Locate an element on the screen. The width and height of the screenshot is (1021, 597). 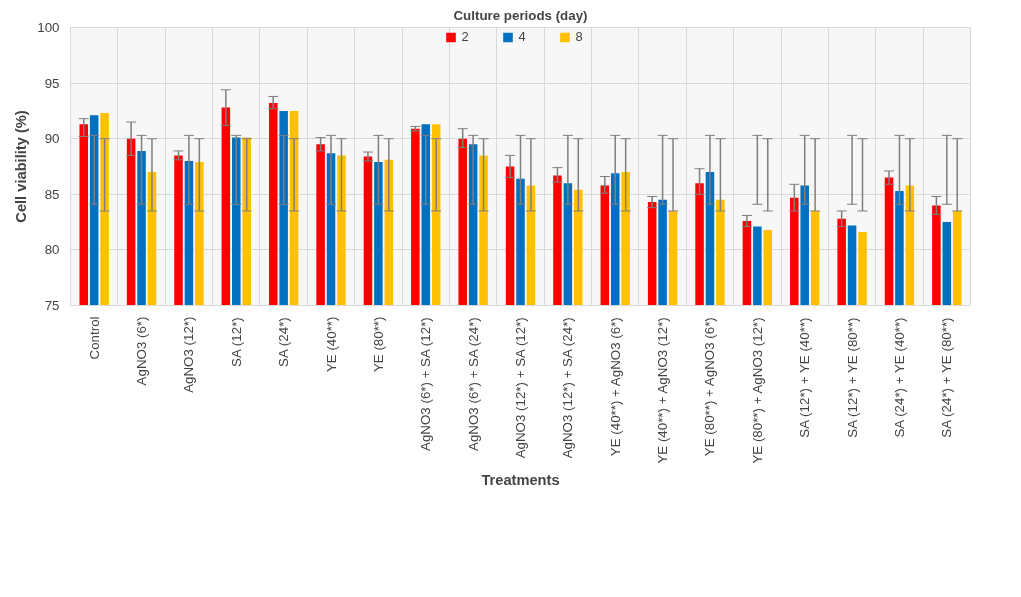
x-tick-label: YE (80**) + AgNO3 (6*) is located at coordinates (710, 387).